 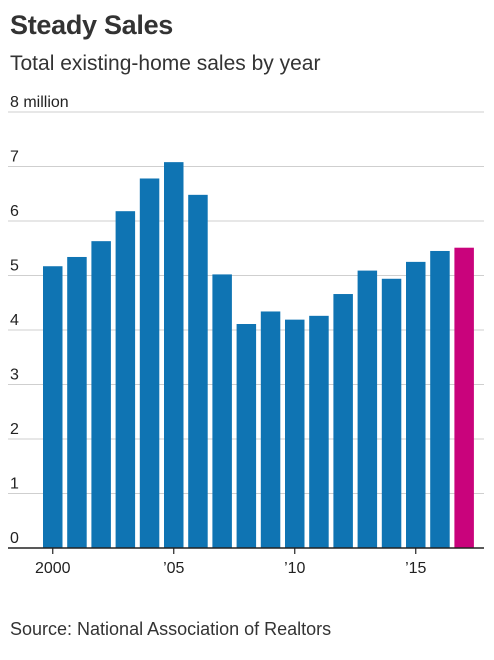 What do you see at coordinates (14, 375) in the screenshot?
I see `y-tick-label: 3` at bounding box center [14, 375].